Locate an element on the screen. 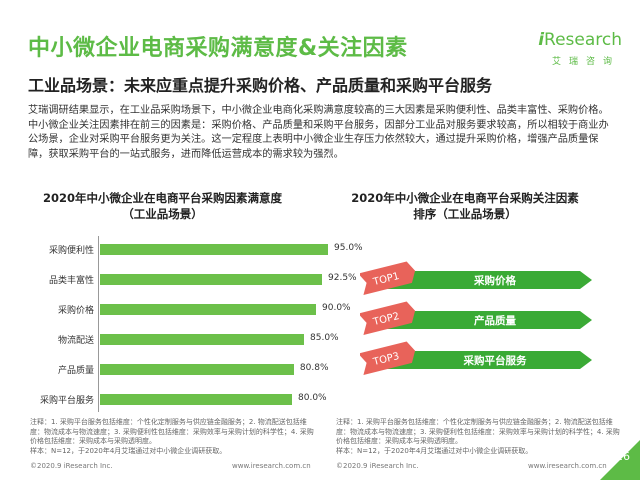 This screenshot has height=480, width=640. footer-copyright-left: ©2020.9 iResearch Inc. is located at coordinates (71, 466).